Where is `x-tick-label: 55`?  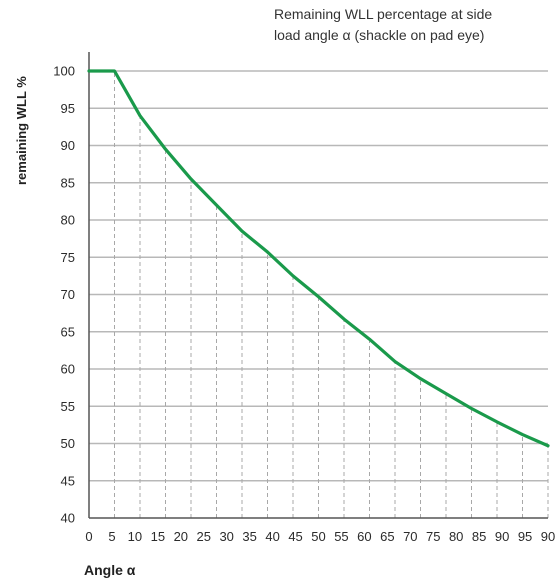
x-tick-label: 55 is located at coordinates (341, 536).